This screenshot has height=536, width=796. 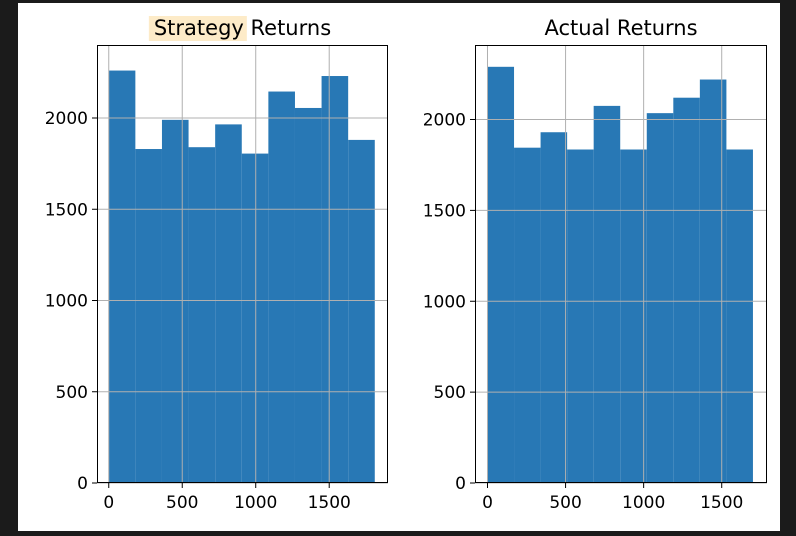 I want to click on title-highlight, so click(x=197, y=28).